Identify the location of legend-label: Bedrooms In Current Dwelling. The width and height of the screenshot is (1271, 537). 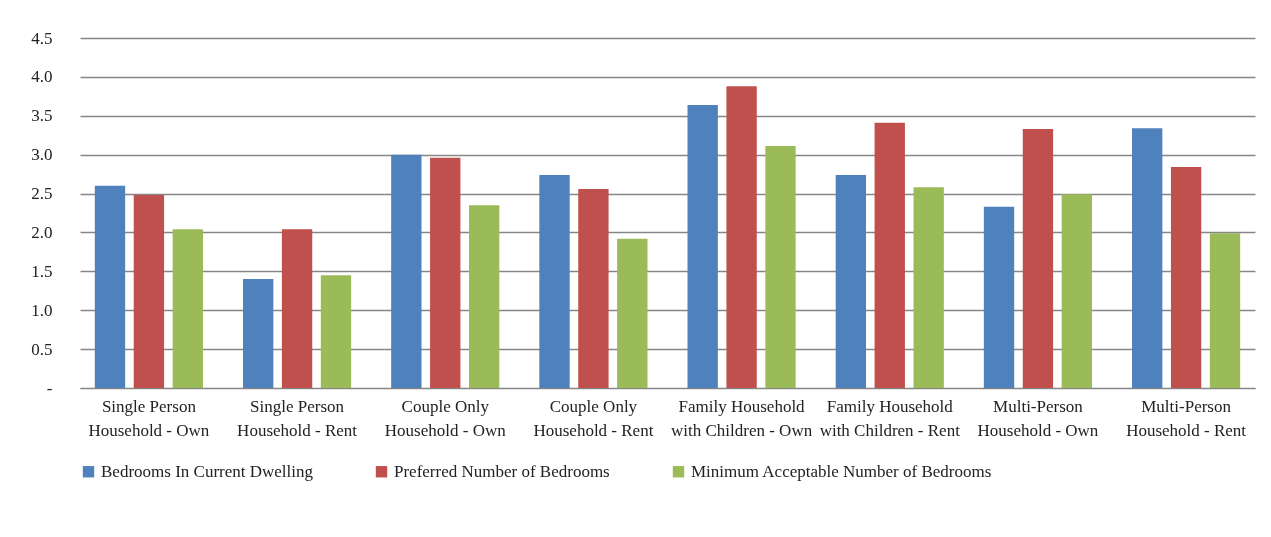
(207, 471).